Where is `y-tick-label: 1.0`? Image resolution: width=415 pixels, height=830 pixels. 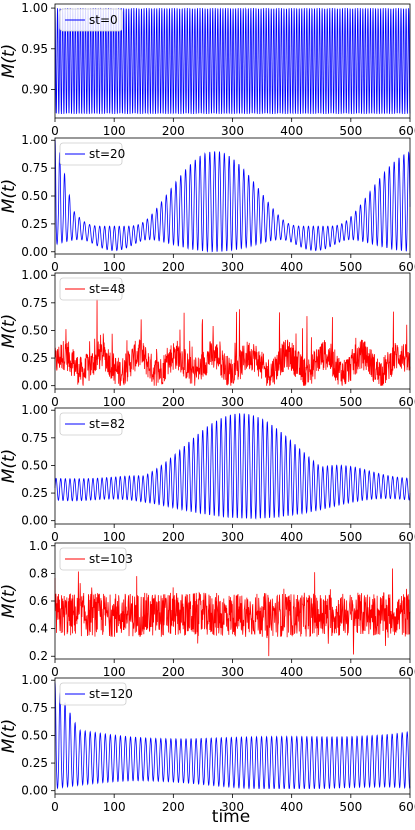
y-tick-label: 1.0 is located at coordinates (38, 546).